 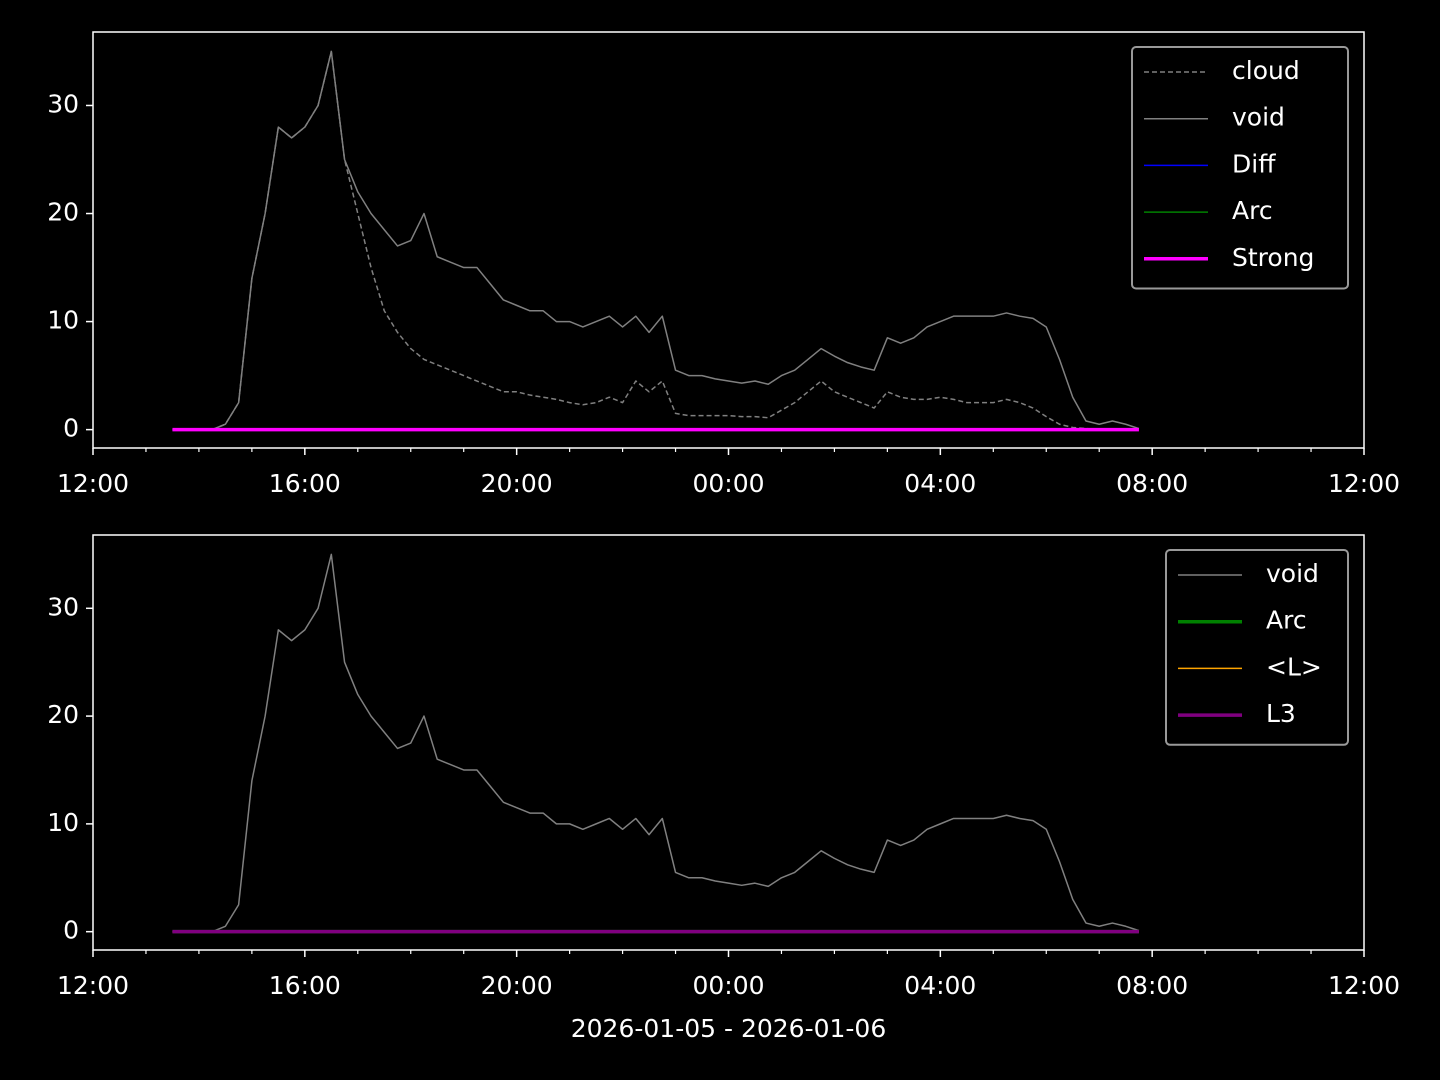 What do you see at coordinates (1254, 163) in the screenshot?
I see `legend-label: Diff` at bounding box center [1254, 163].